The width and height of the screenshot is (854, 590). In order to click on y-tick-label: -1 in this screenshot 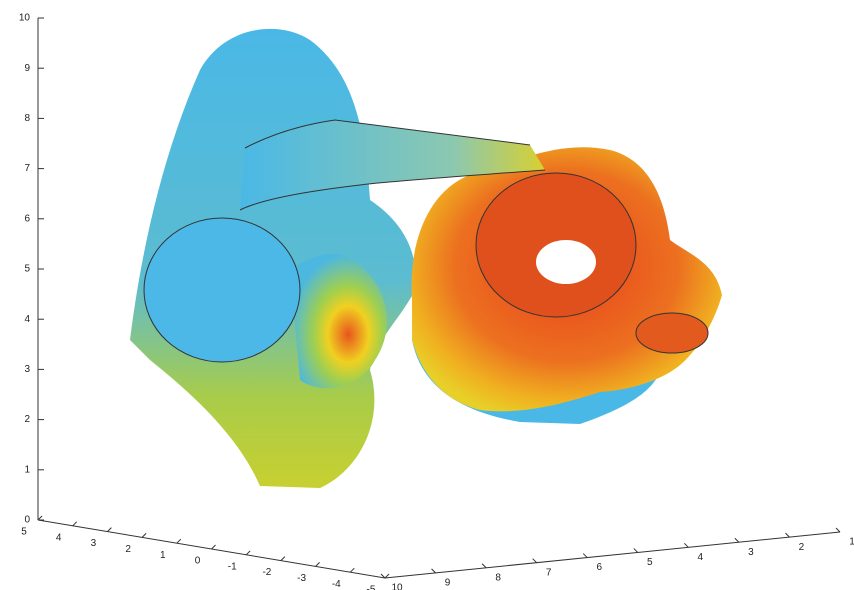, I will do `click(232, 566)`.